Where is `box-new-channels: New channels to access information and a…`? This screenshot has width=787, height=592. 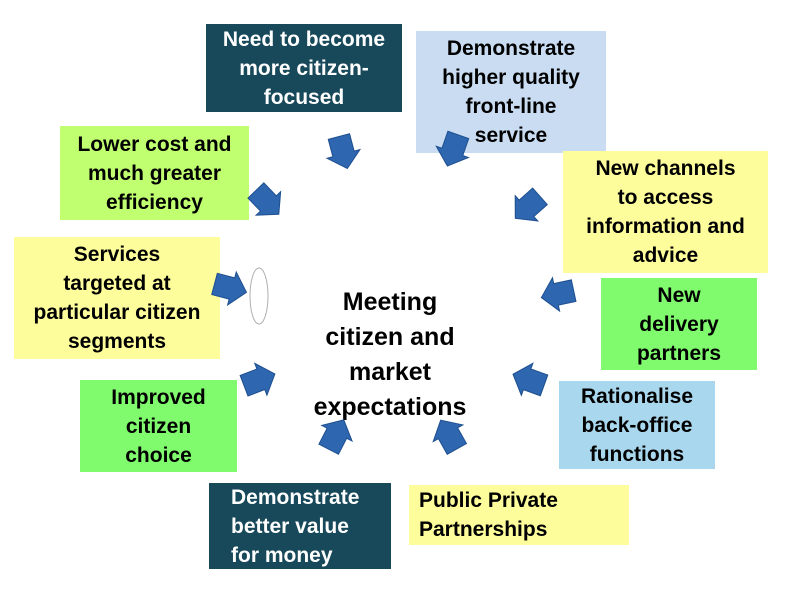
box-new-channels: New channels to access information and a… is located at coordinates (665, 212).